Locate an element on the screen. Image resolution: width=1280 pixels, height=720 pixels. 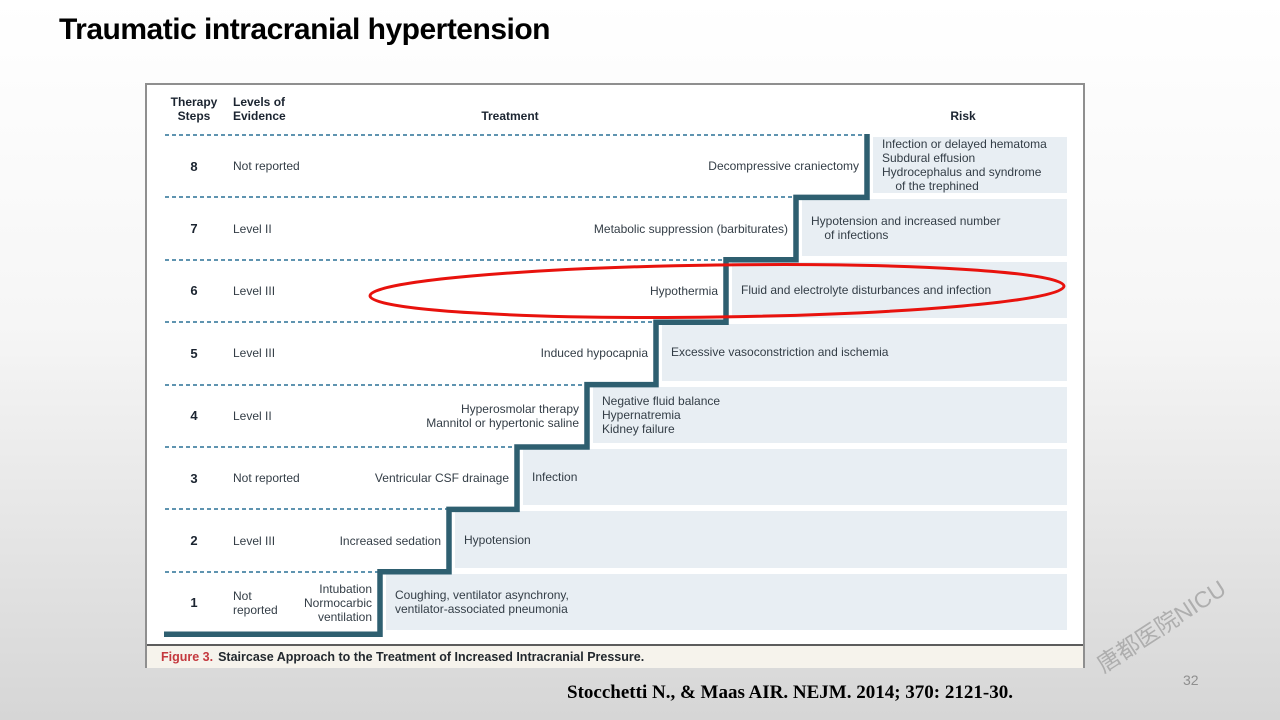
risk-label: Hypotension is located at coordinates (497, 539).